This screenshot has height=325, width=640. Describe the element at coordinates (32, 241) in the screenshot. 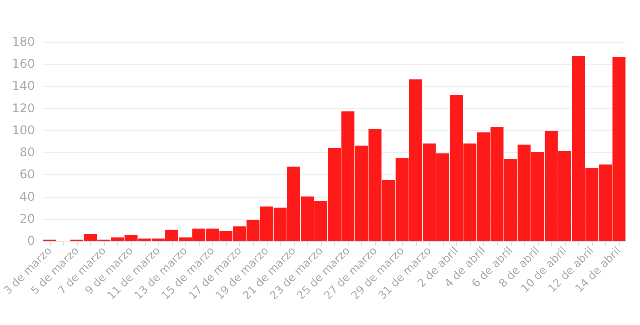

I see `y-tick-label: 0` at that location.